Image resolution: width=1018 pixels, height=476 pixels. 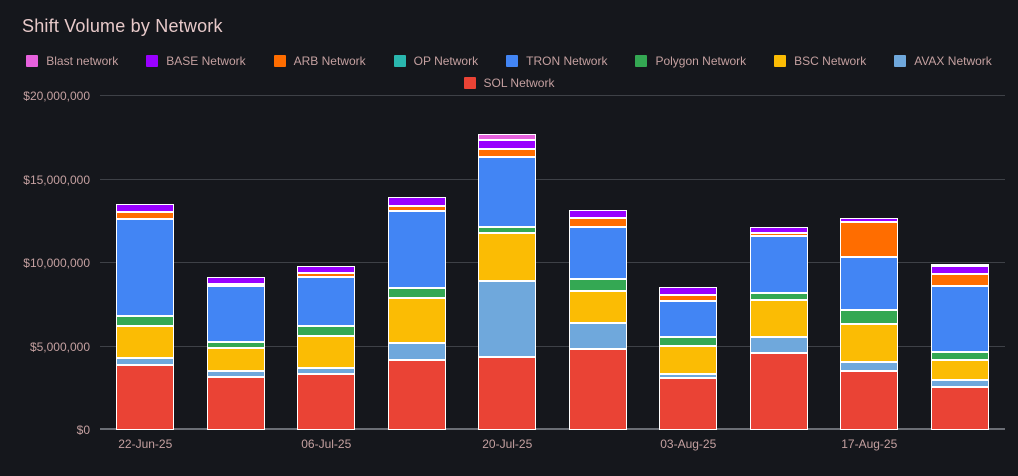 What do you see at coordinates (508, 83) in the screenshot?
I see `legend-item-sol-network: SOL Network` at bounding box center [508, 83].